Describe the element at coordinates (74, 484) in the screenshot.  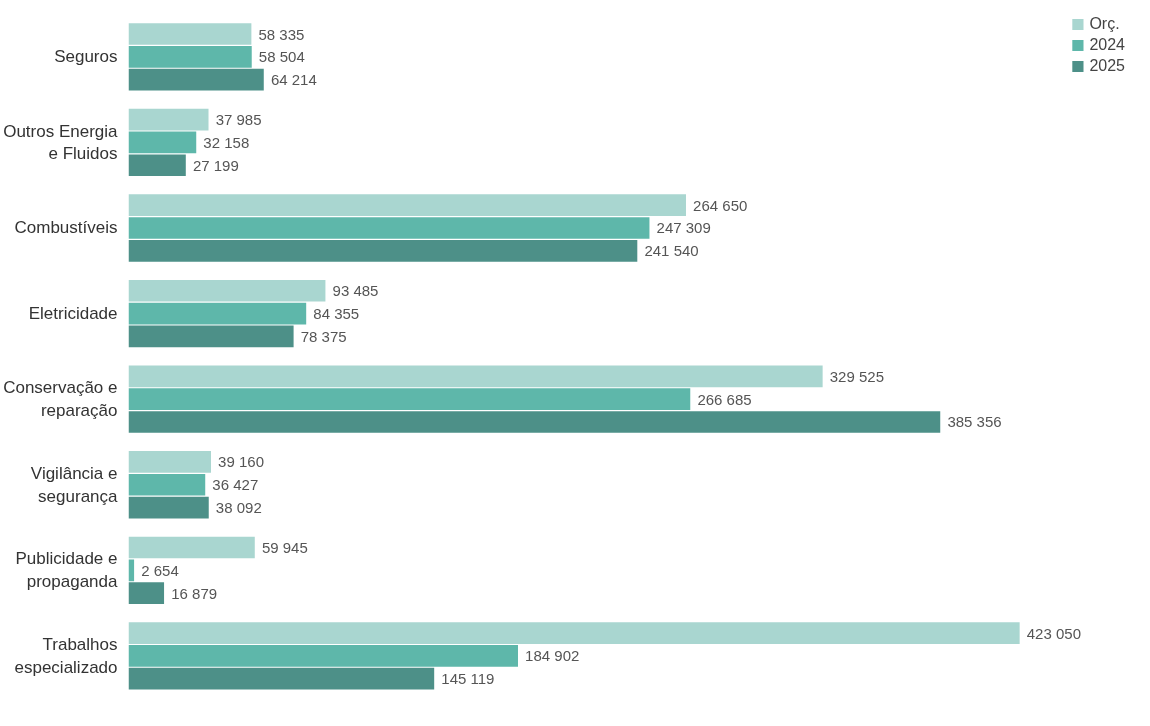
I see `y-tick-label: Vigilância e segurança` at that location.